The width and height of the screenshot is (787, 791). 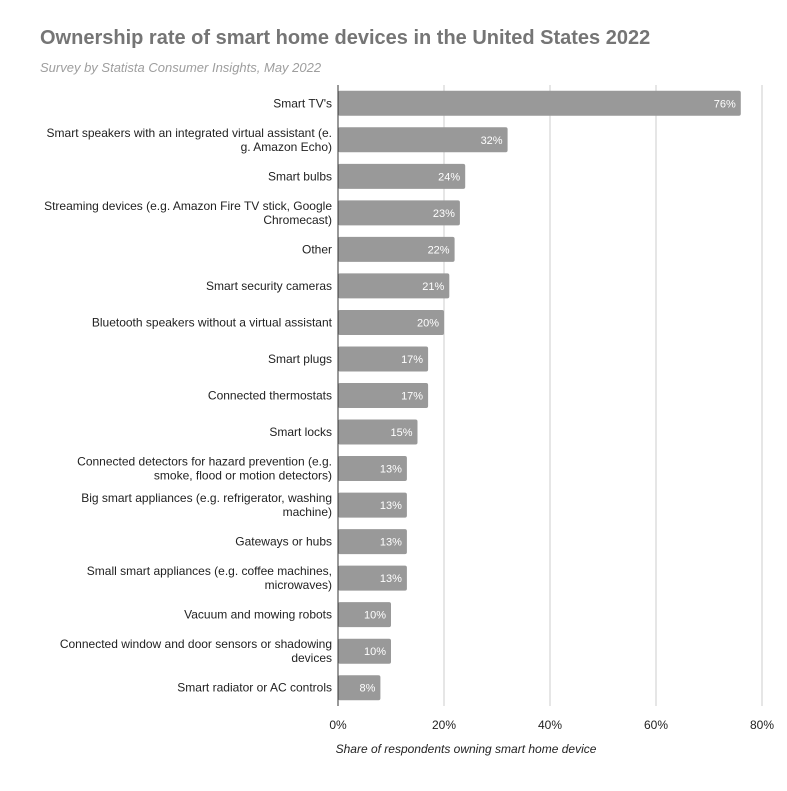 What do you see at coordinates (338, 725) in the screenshot?
I see `x-tick-label: 0%` at bounding box center [338, 725].